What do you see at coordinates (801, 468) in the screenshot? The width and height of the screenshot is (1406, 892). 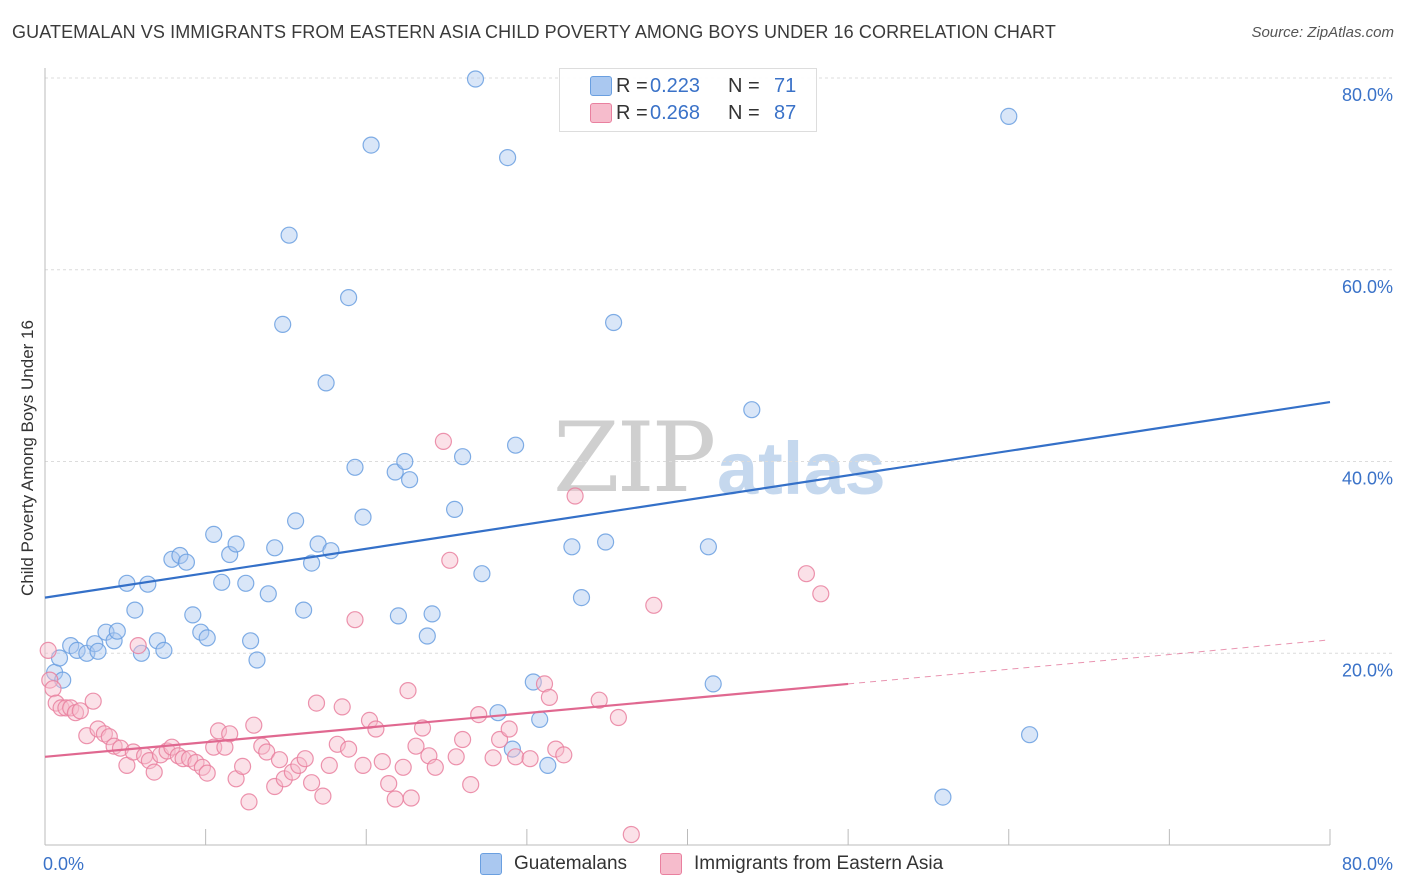 I see `watermark-atlas: atlas` at bounding box center [801, 468].